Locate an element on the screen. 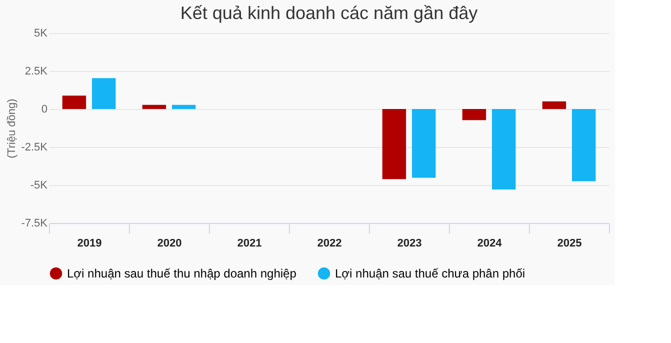  x-tick-label: 2019 is located at coordinates (89, 244).